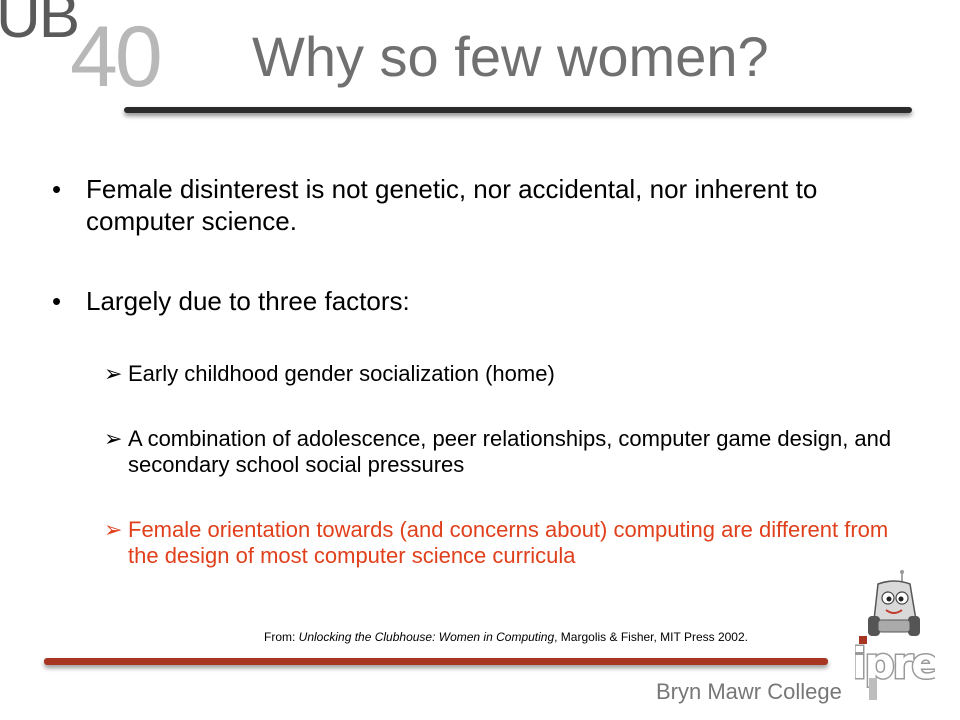 Image resolution: width=960 pixels, height=720 pixels. What do you see at coordinates (894, 603) in the screenshot?
I see `scribbler-robot-icon` at bounding box center [894, 603].